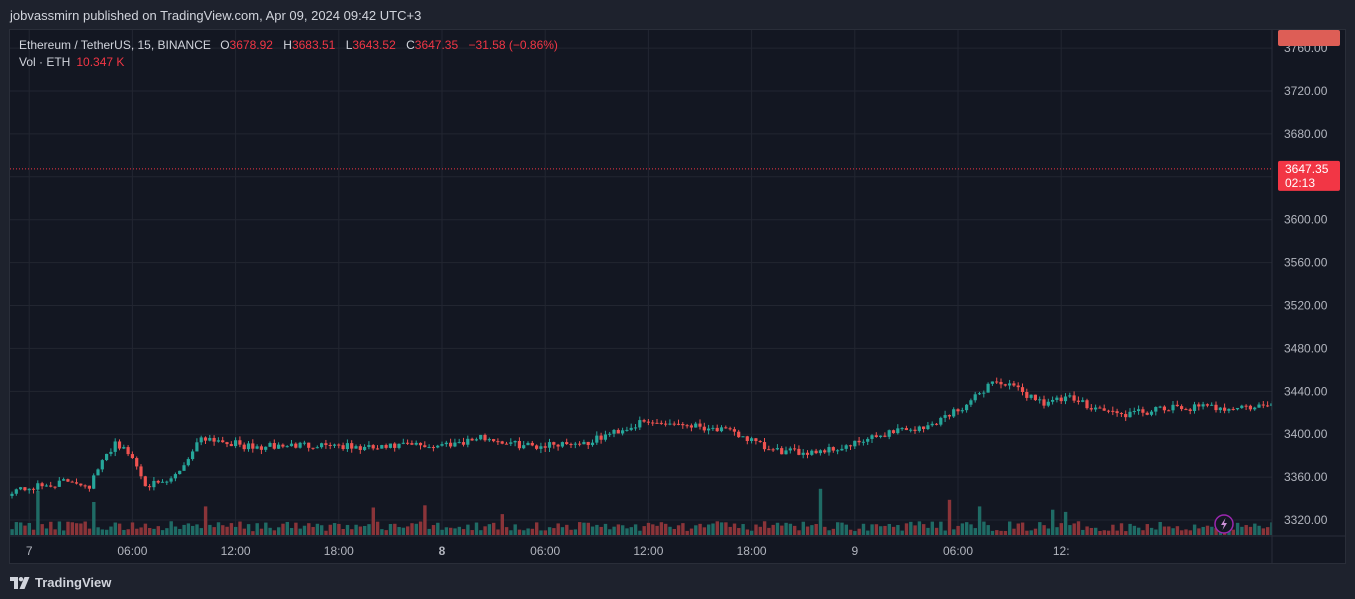 This screenshot has height=599, width=1355. Describe the element at coordinates (60, 582) in the screenshot. I see `tradingview-logo: TradingView` at that location.